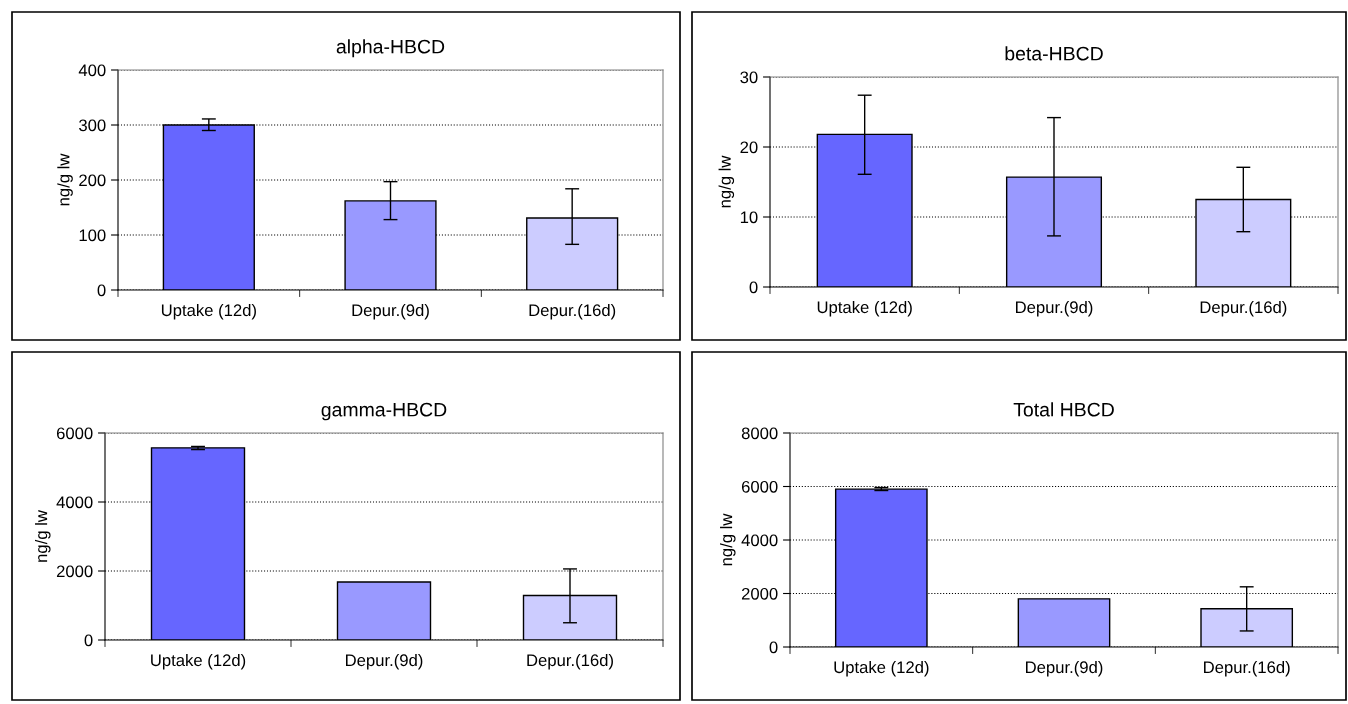  What do you see at coordinates (1054, 53) in the screenshot?
I see `chart-title: beta-HBCD` at bounding box center [1054, 53].